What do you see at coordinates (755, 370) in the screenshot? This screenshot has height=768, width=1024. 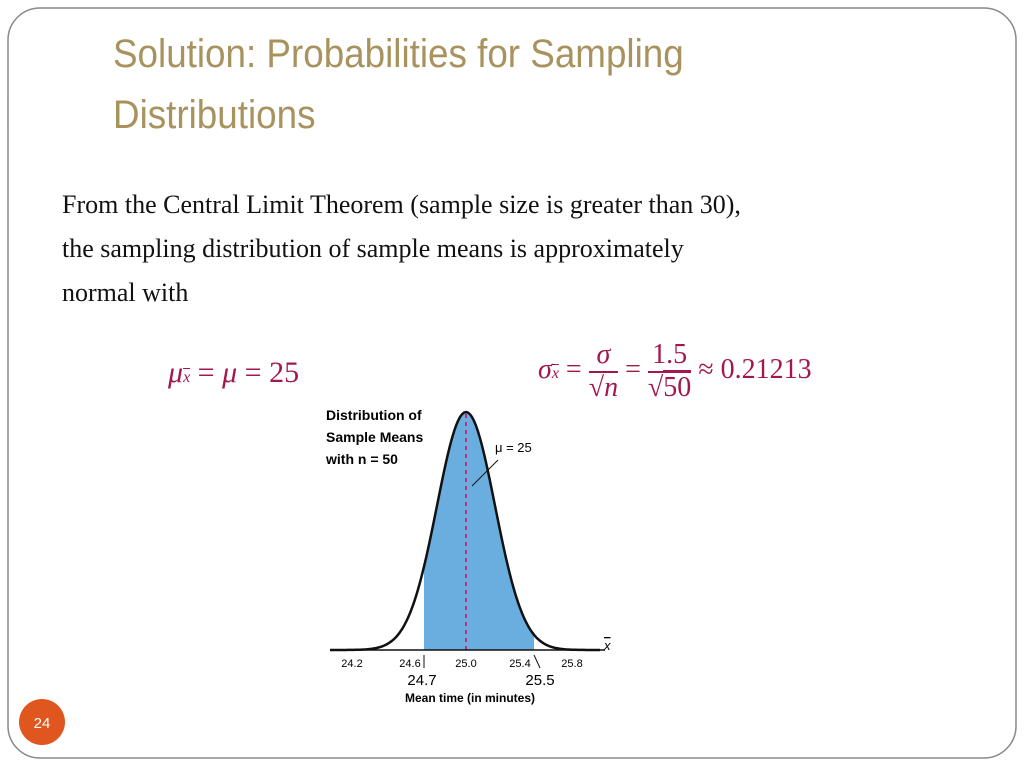 I see `result: ≈ 0.21213` at bounding box center [755, 370].